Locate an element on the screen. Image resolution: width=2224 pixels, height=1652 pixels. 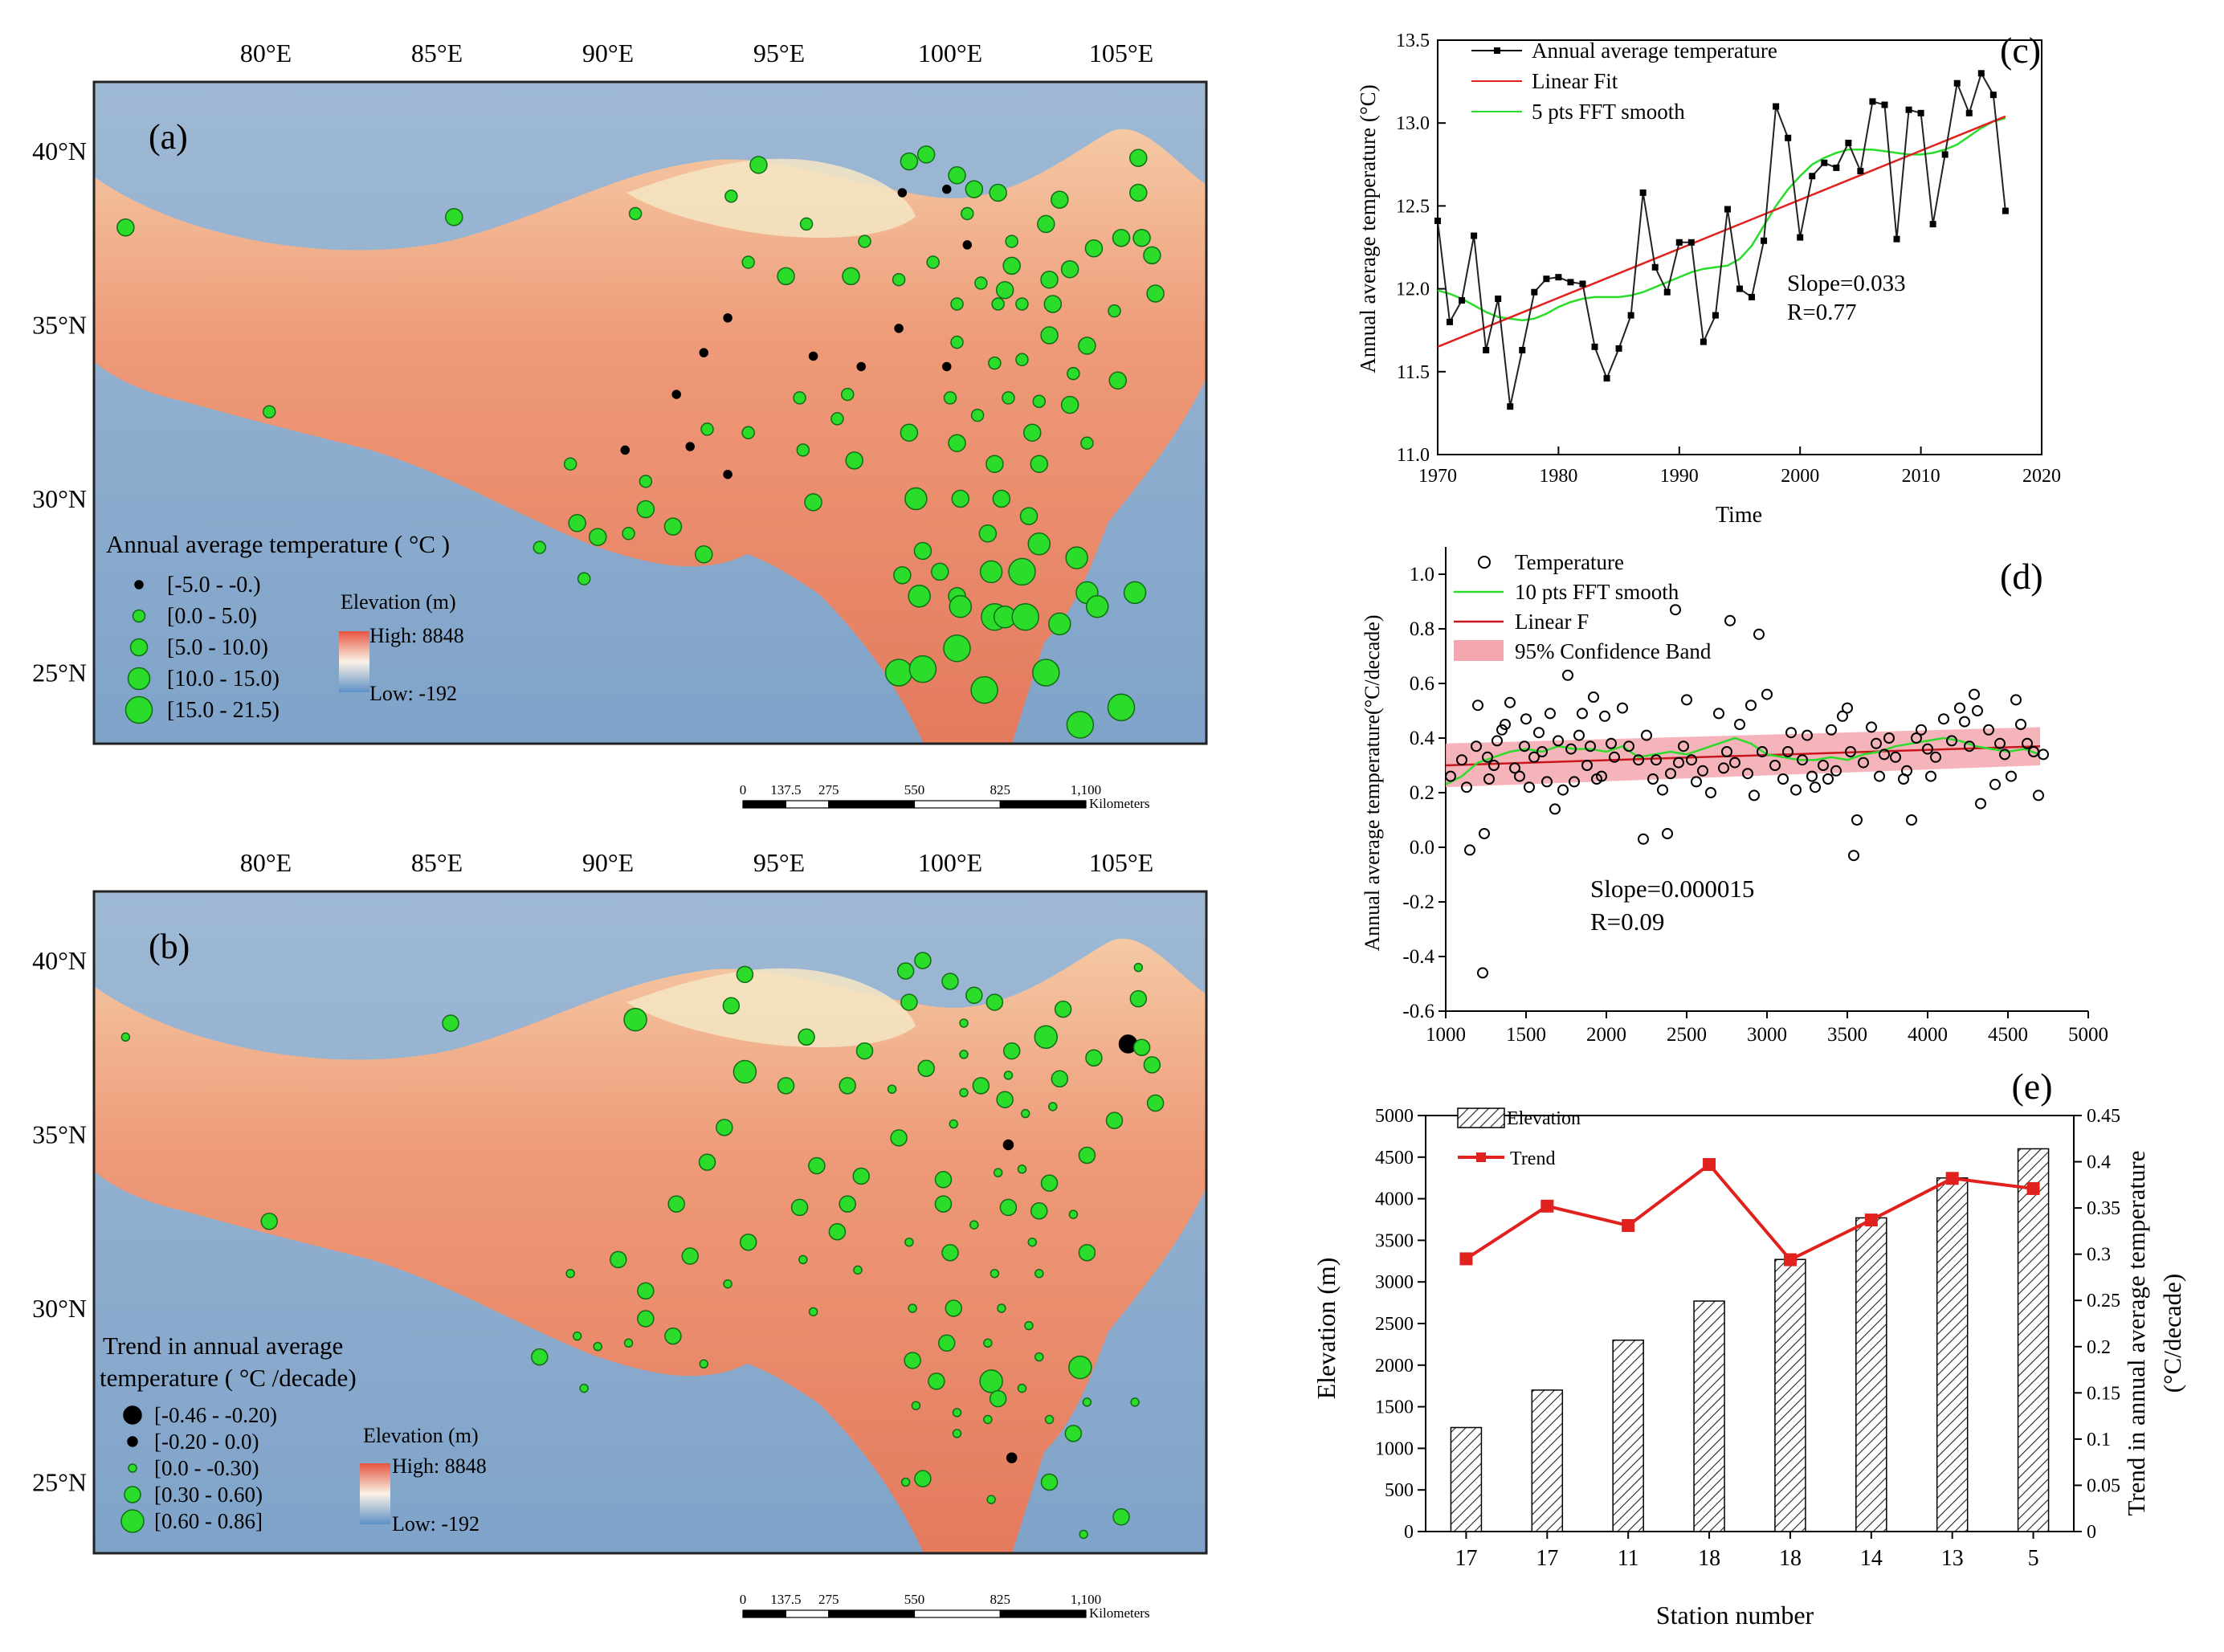
legend-class-label: [5.0 - 10.0) is located at coordinates (218, 647).